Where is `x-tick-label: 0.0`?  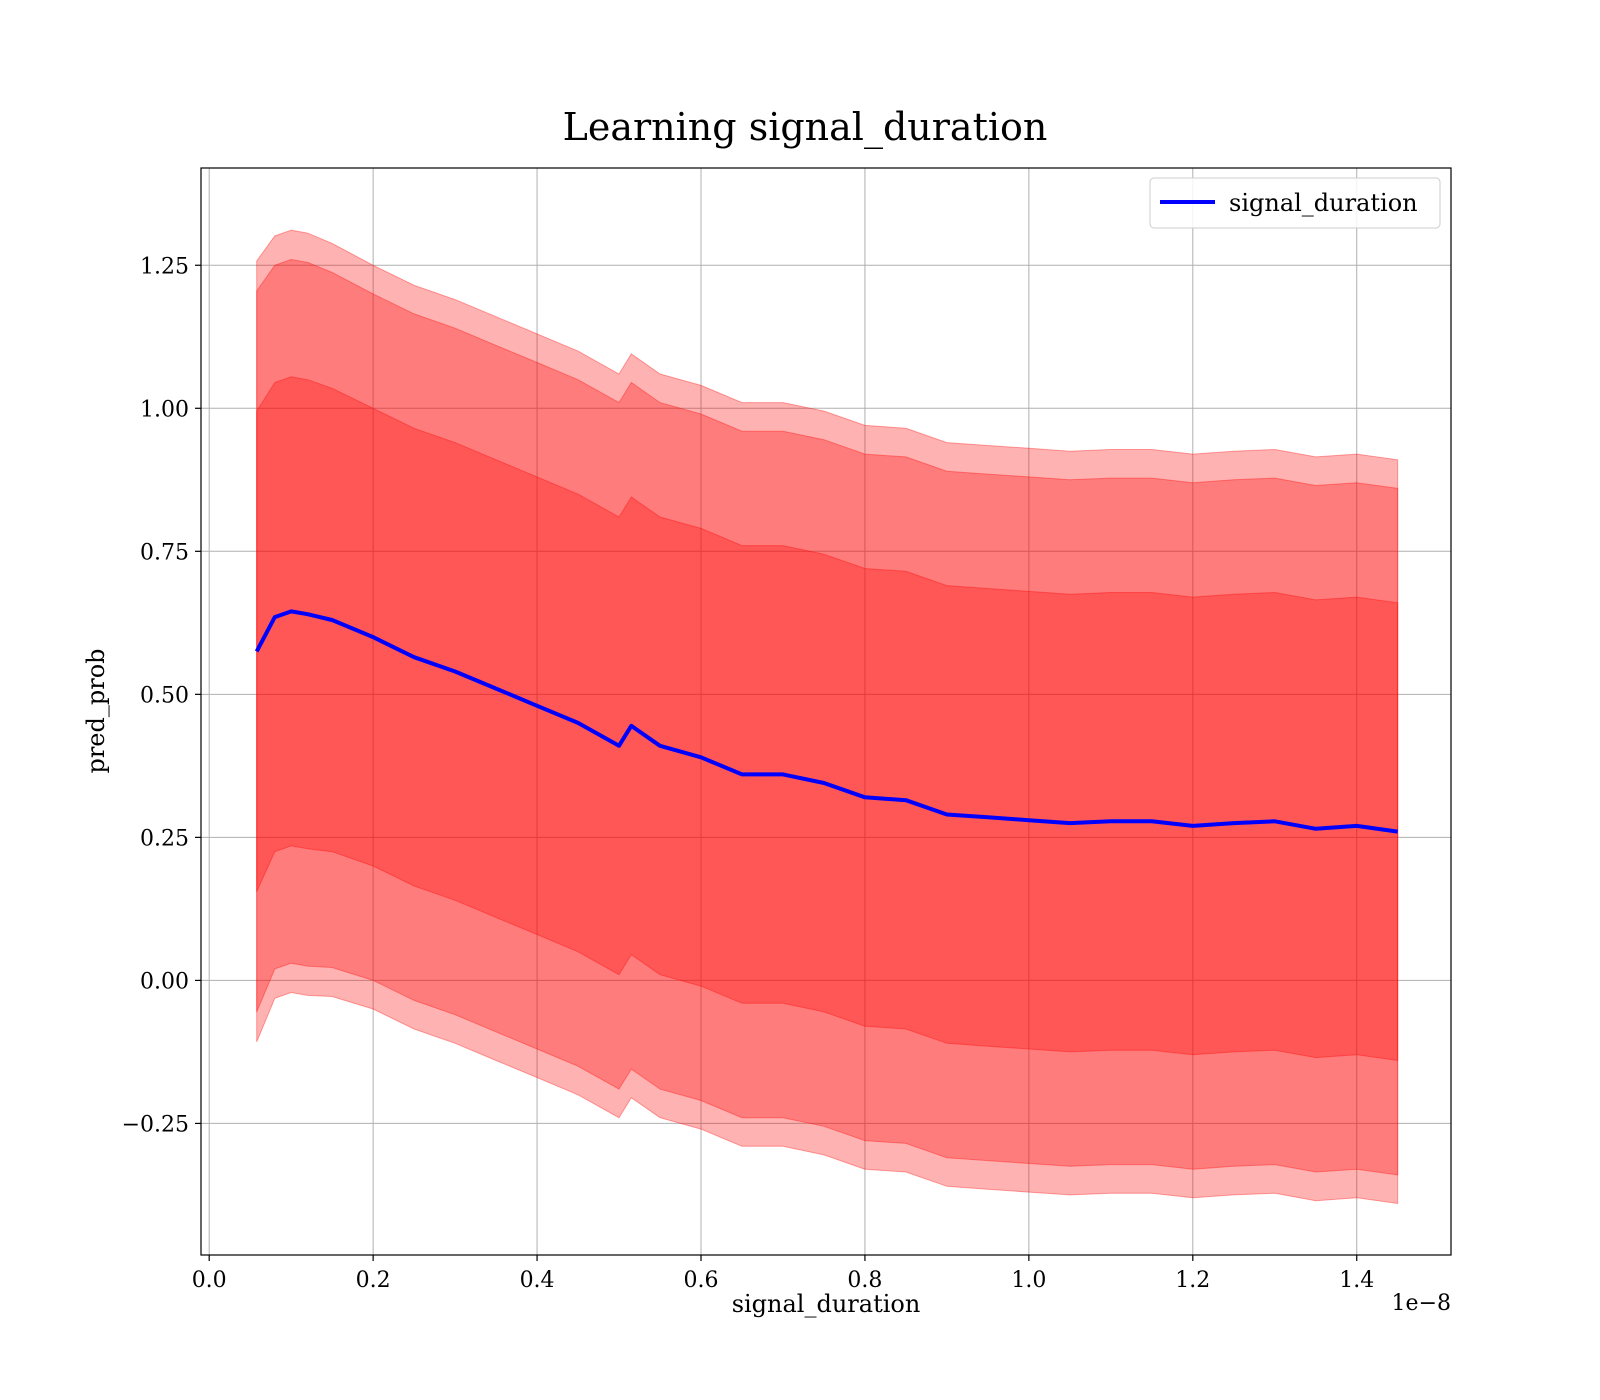 x-tick-label: 0.0 is located at coordinates (209, 1280).